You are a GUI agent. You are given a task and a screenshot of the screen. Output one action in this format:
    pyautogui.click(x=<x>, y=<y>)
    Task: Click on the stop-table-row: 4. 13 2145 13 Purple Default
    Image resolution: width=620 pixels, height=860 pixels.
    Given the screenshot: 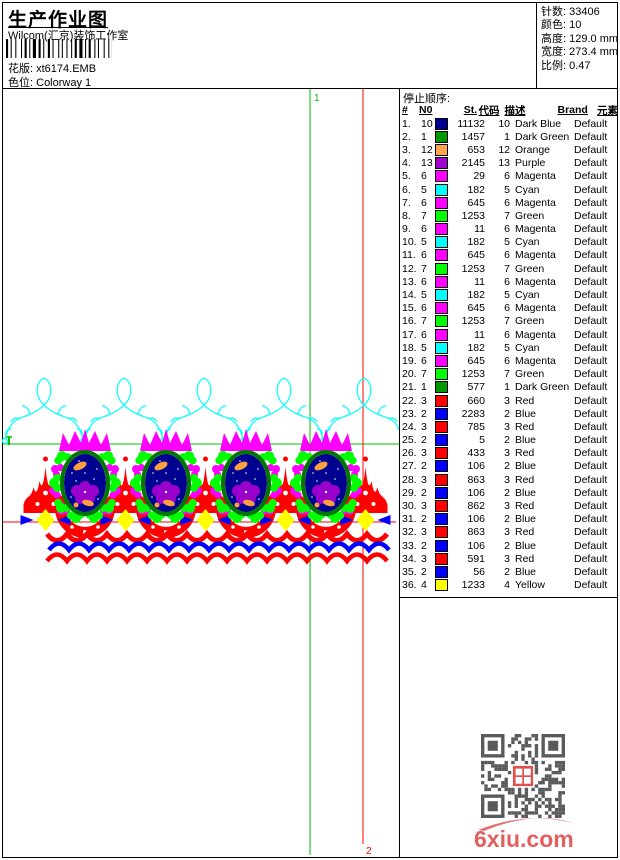 What is the action you would take?
    pyautogui.click(x=509, y=163)
    